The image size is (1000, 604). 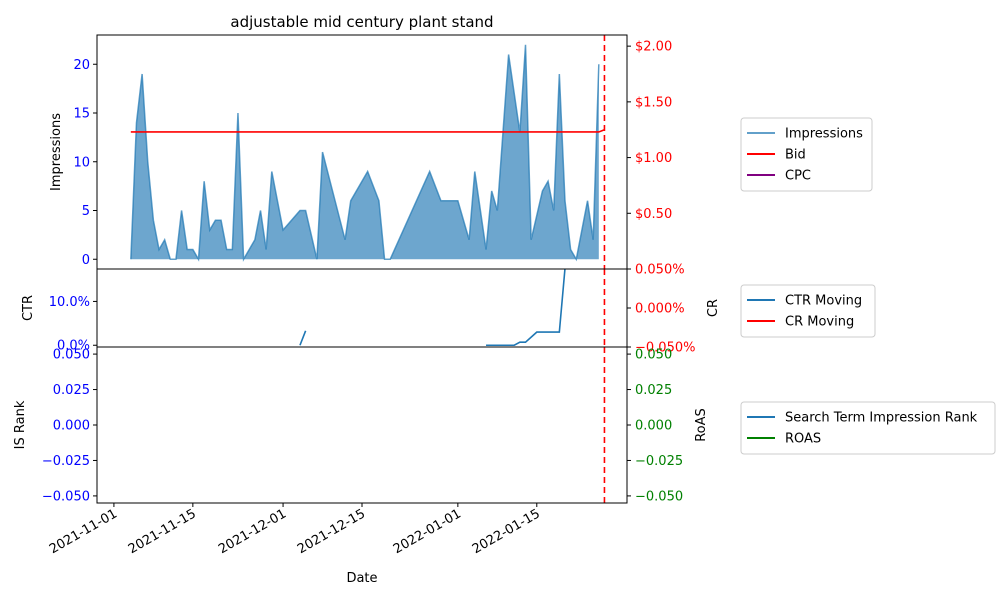 What do you see at coordinates (795, 155) in the screenshot?
I see `legend-label: Bid` at bounding box center [795, 155].